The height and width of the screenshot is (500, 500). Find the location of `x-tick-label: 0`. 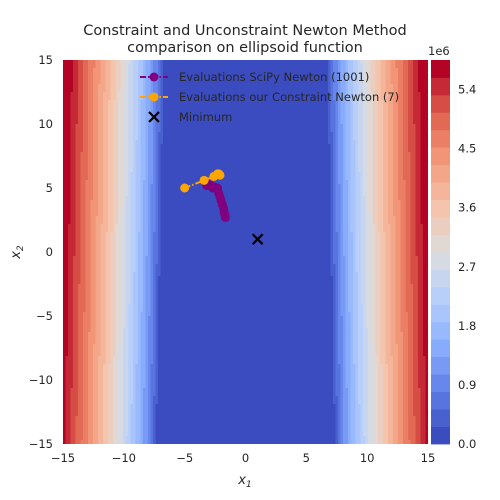

x-tick-label: 0 is located at coordinates (245, 458).